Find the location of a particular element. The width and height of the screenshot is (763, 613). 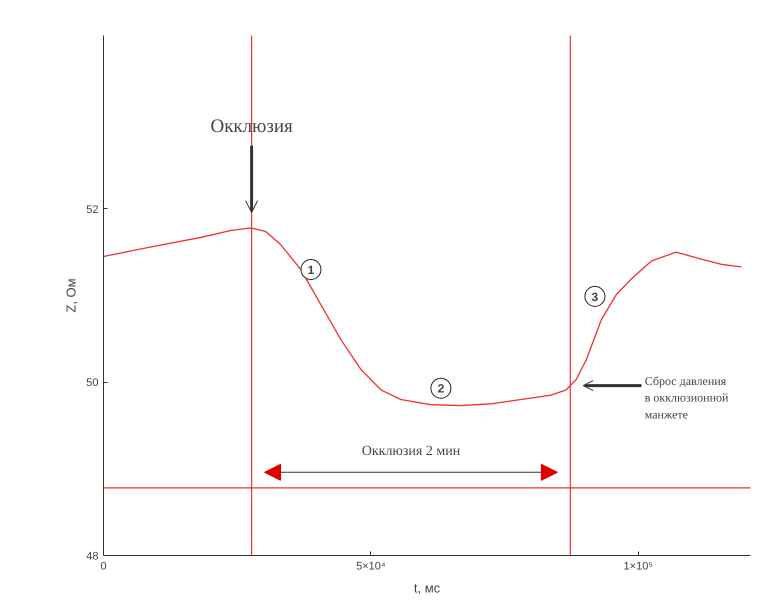

annotation: 1 is located at coordinates (311, 270).